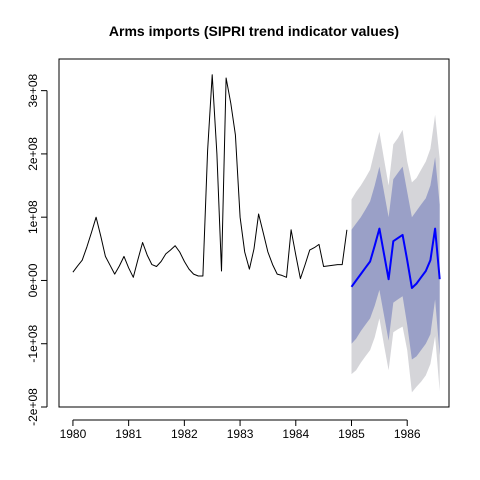 The image size is (480, 480). Describe the element at coordinates (240, 434) in the screenshot. I see `x-tick-label: 1983` at that location.